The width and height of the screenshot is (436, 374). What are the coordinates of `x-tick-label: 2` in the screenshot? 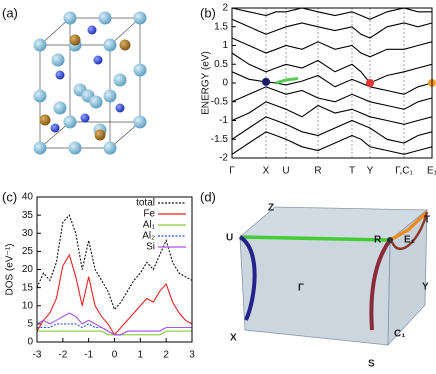 It's located at (166, 355).